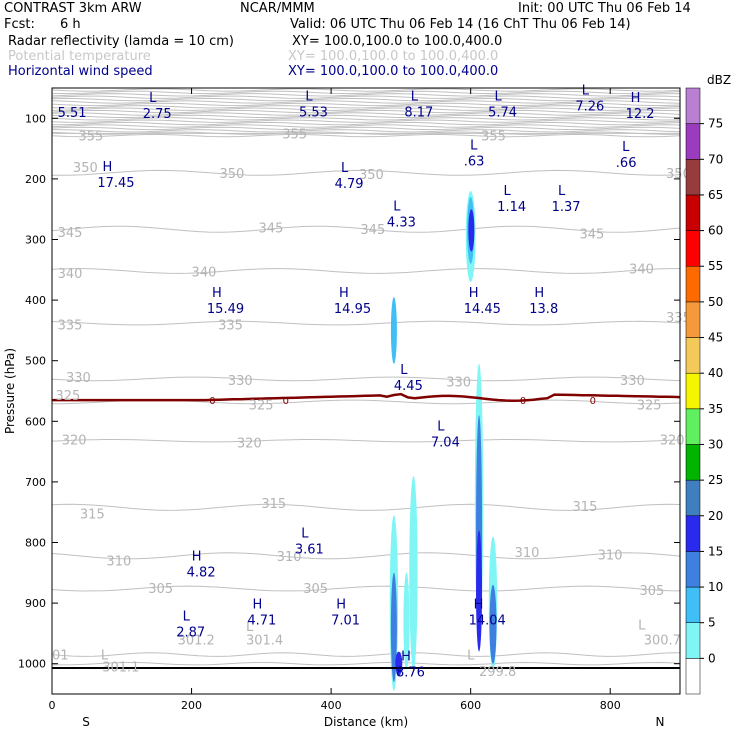 The image size is (740, 740). I want to click on field-potential-temperature: Potential temperature, so click(79, 56).